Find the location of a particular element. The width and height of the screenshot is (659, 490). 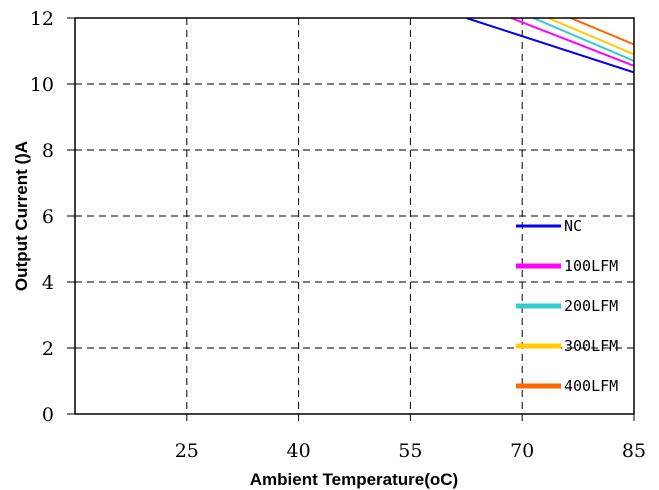

series-line-100lfm is located at coordinates (572, 42).